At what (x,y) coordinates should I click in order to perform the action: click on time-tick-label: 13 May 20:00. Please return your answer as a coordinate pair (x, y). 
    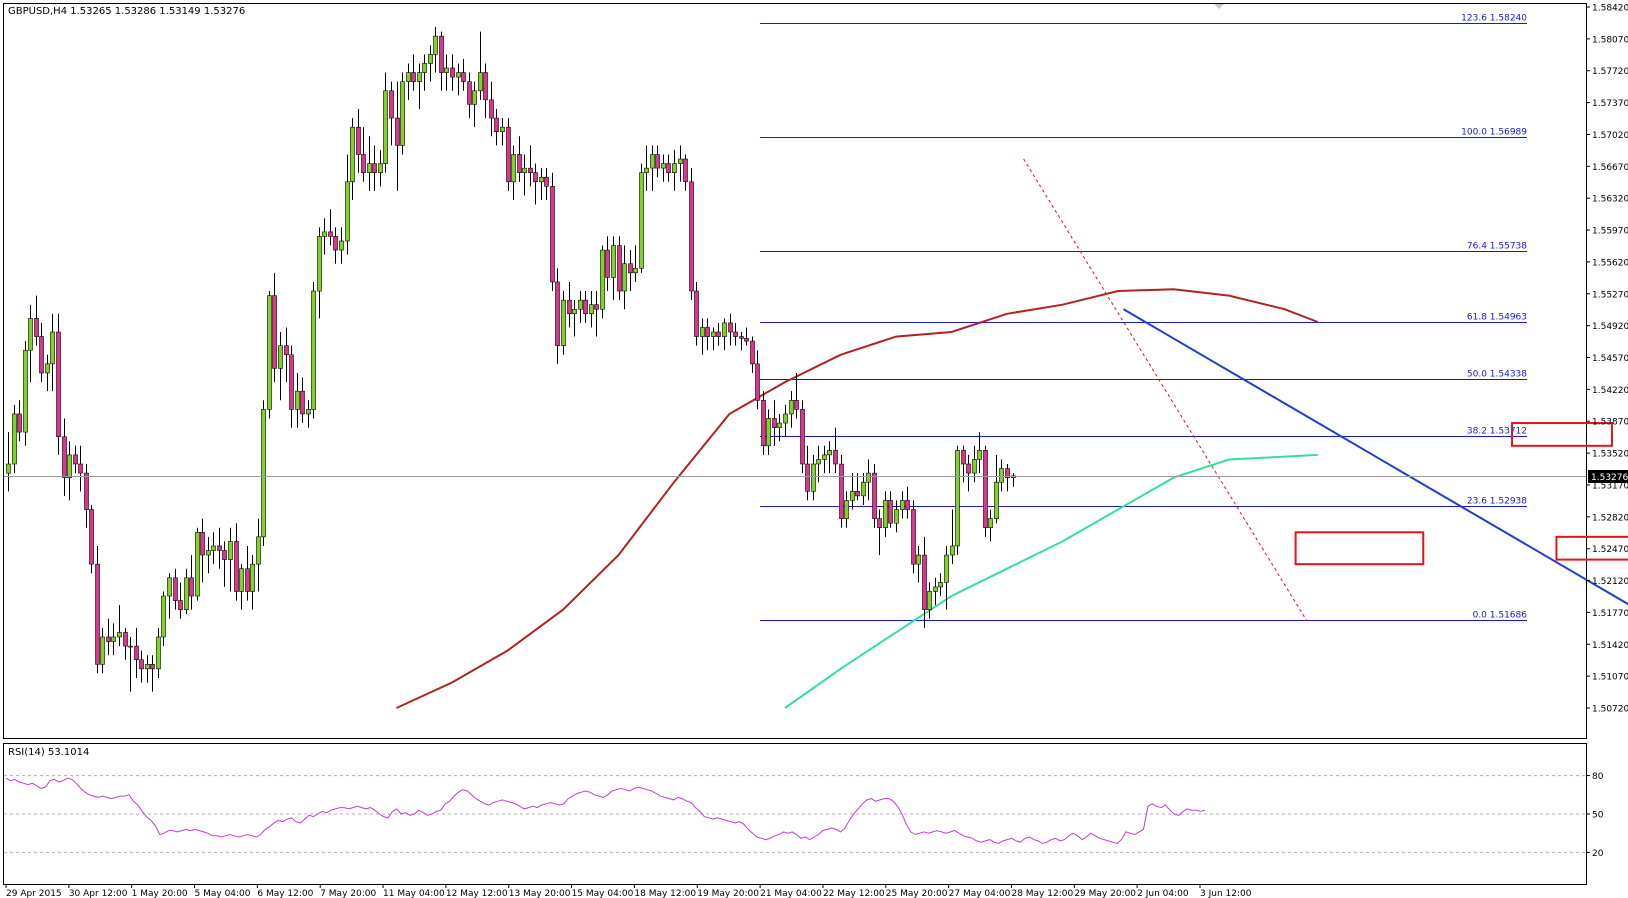
    Looking at the image, I should click on (540, 893).